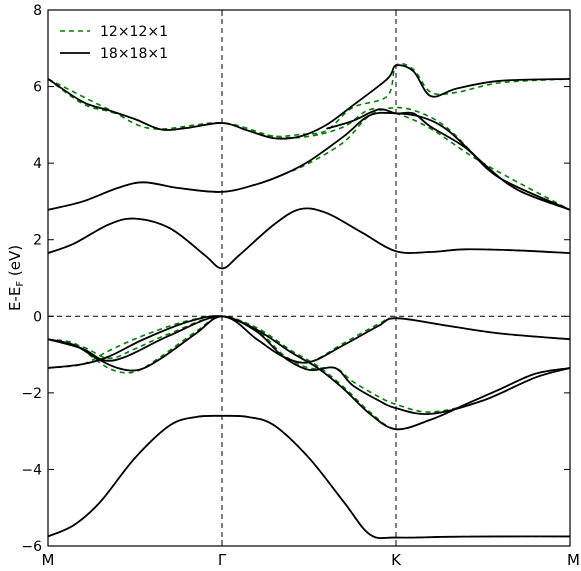  I want to click on y-tick-label: −4, so click(31, 470).